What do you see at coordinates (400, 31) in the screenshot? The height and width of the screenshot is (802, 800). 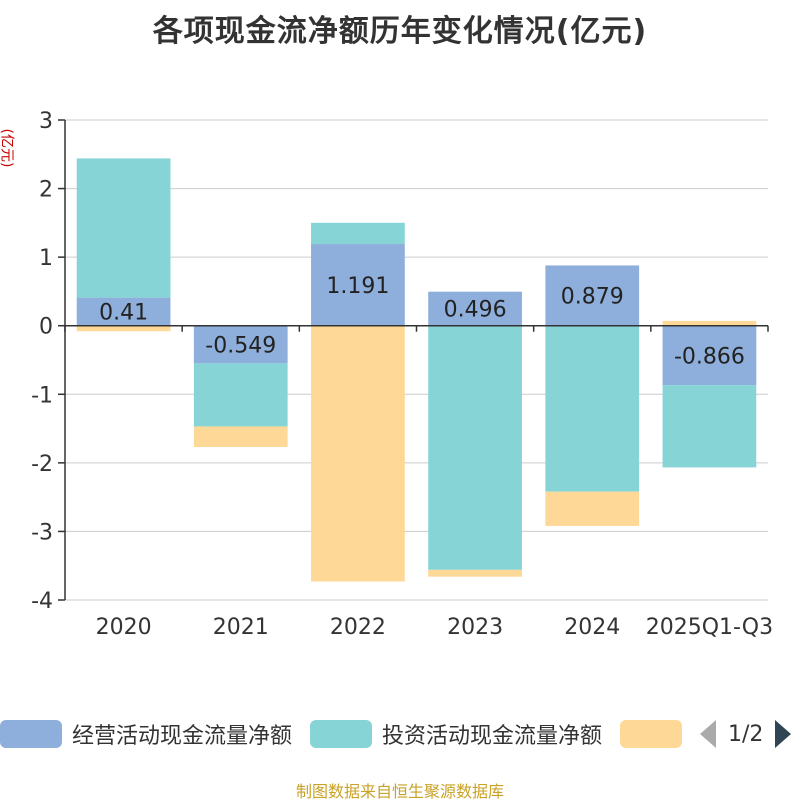 I see `chart-title: 各项现金流净额历年变化情况(亿元)` at bounding box center [400, 31].